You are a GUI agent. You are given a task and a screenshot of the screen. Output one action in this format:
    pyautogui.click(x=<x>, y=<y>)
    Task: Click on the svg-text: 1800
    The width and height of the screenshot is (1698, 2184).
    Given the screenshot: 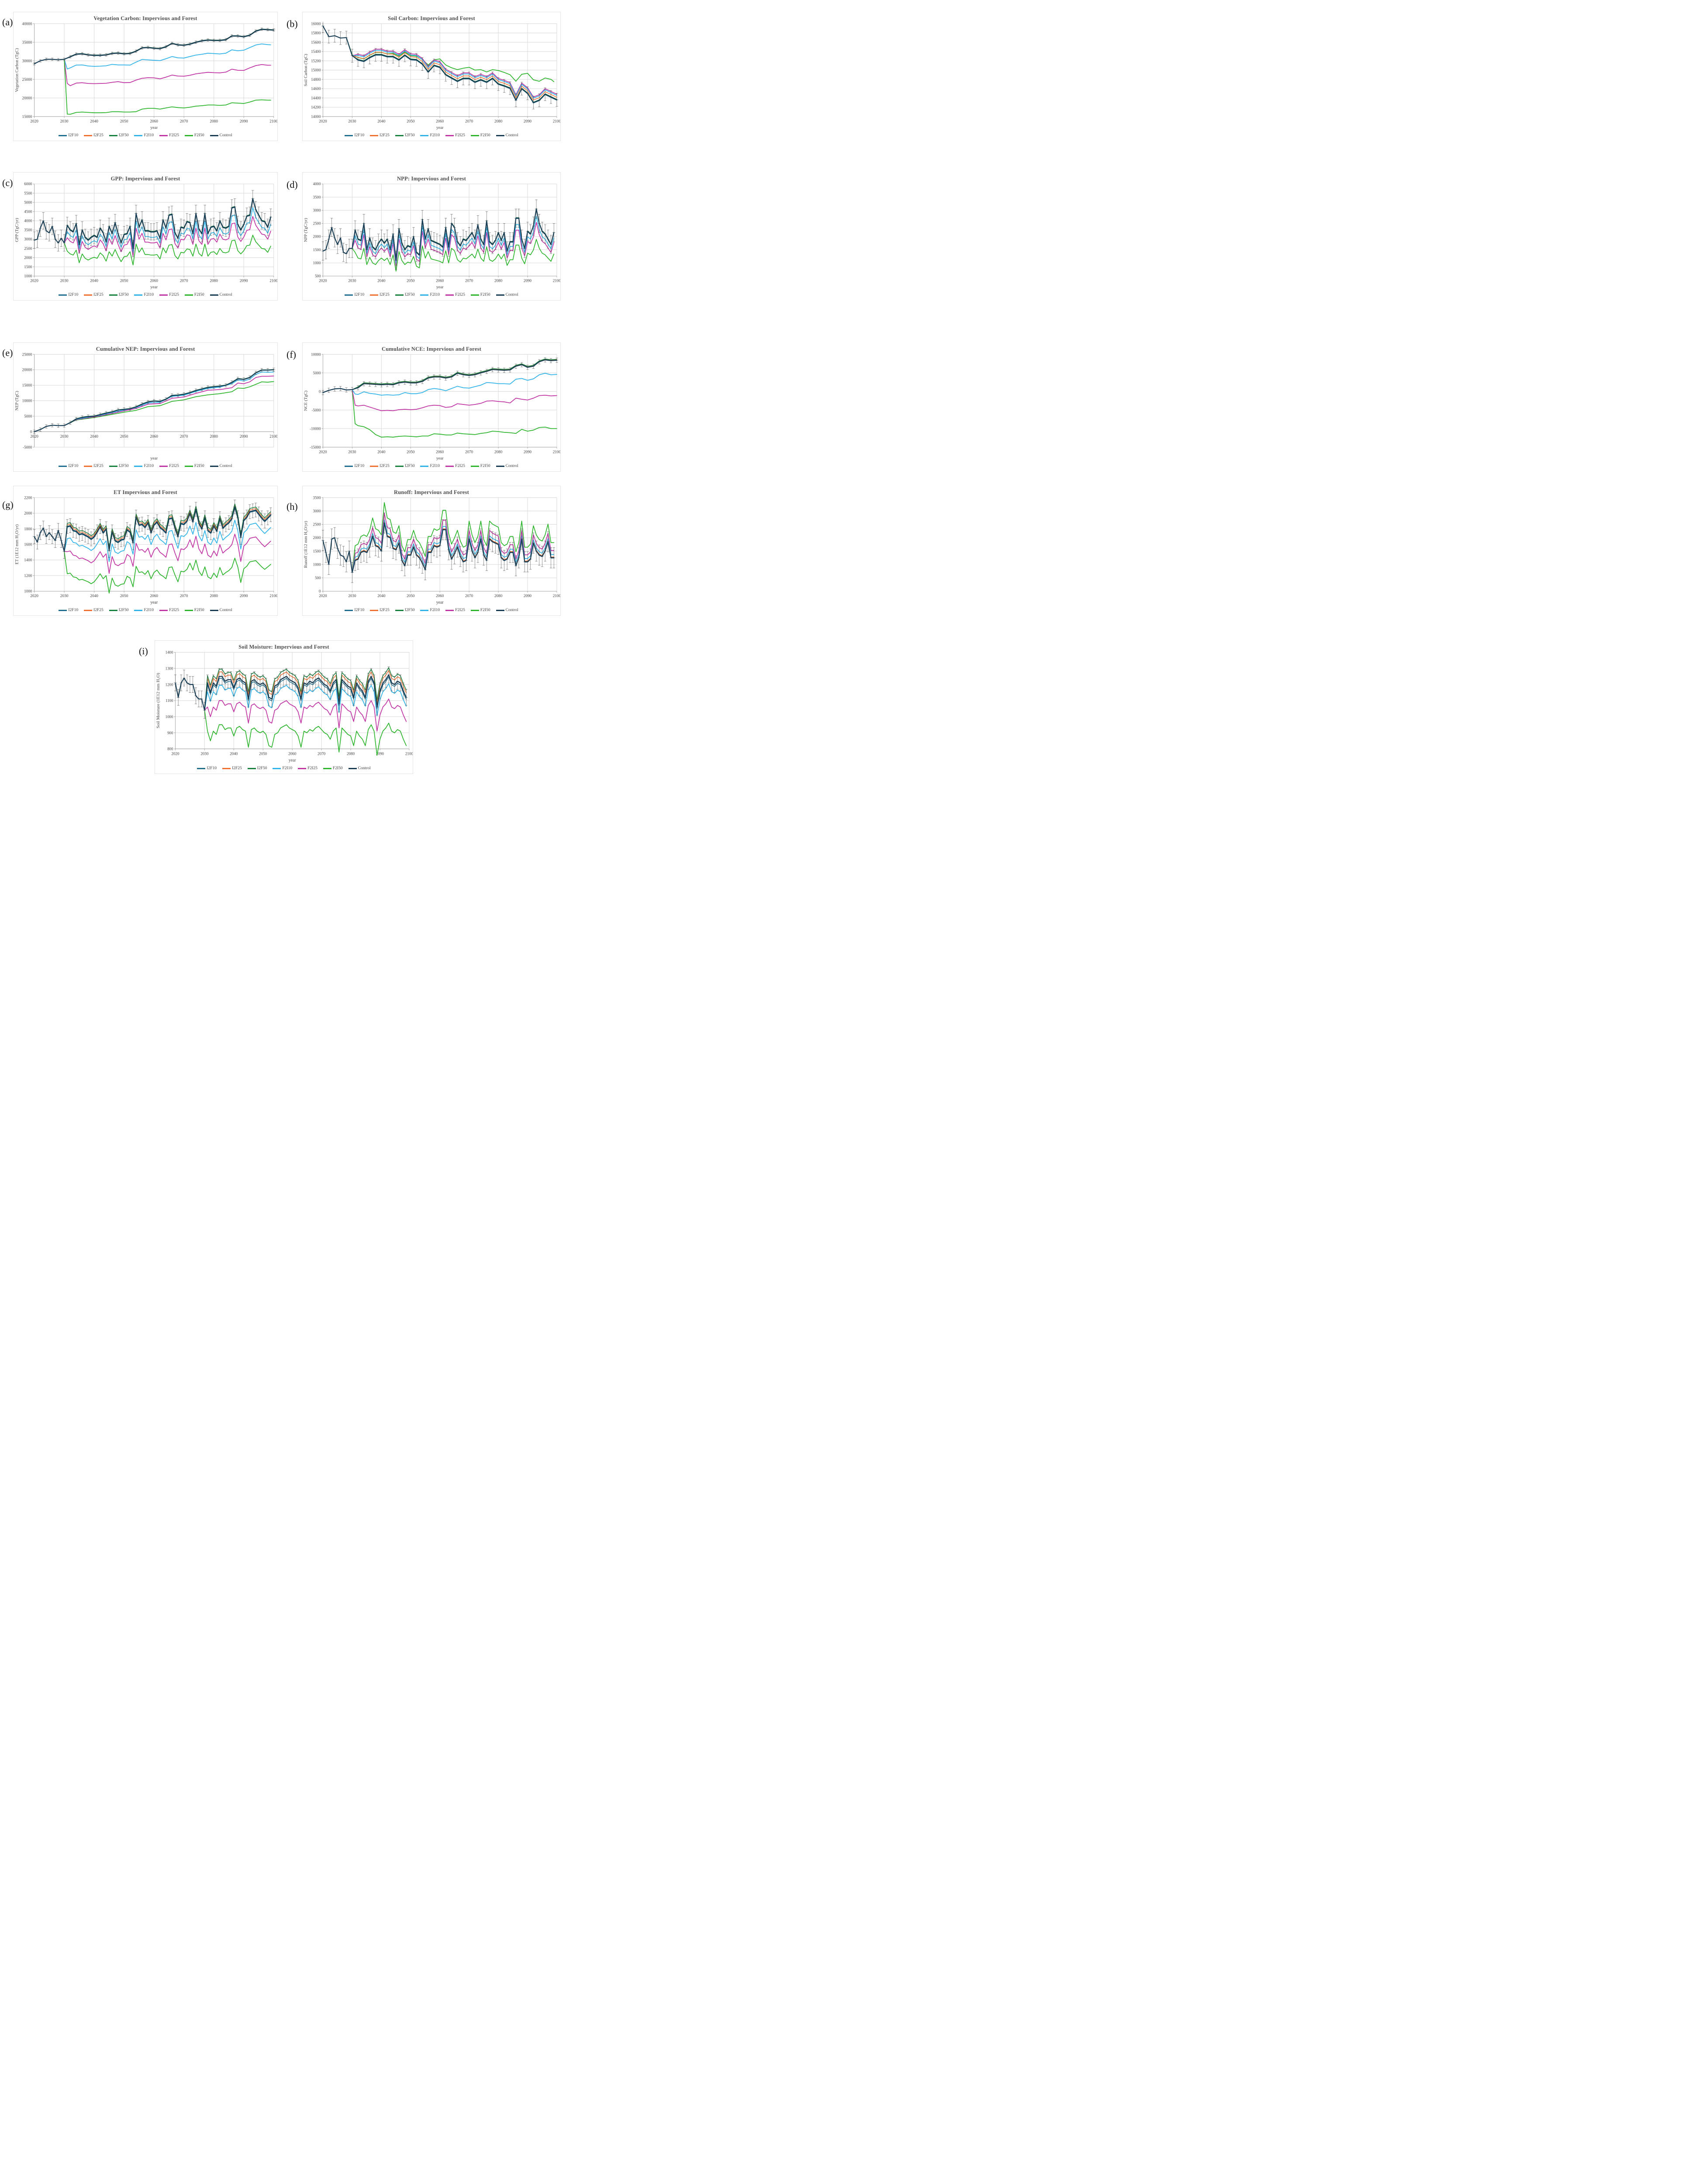 What is the action you would take?
    pyautogui.click(x=28, y=529)
    